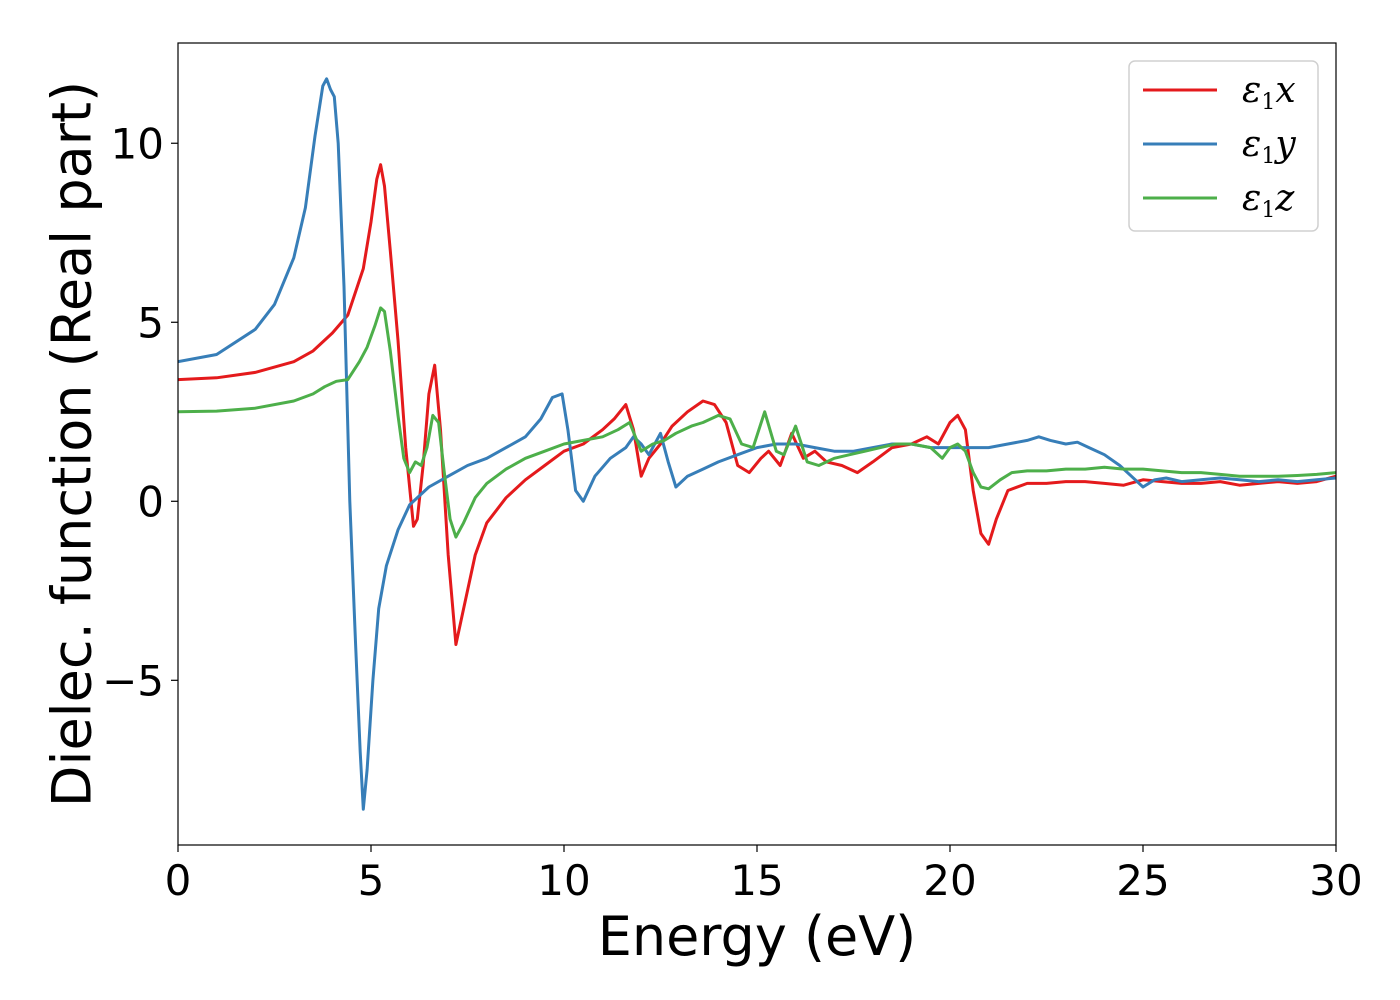 The image size is (1400, 1000). What do you see at coordinates (1142, 880) in the screenshot?
I see `x-tick-label: 25` at bounding box center [1142, 880].